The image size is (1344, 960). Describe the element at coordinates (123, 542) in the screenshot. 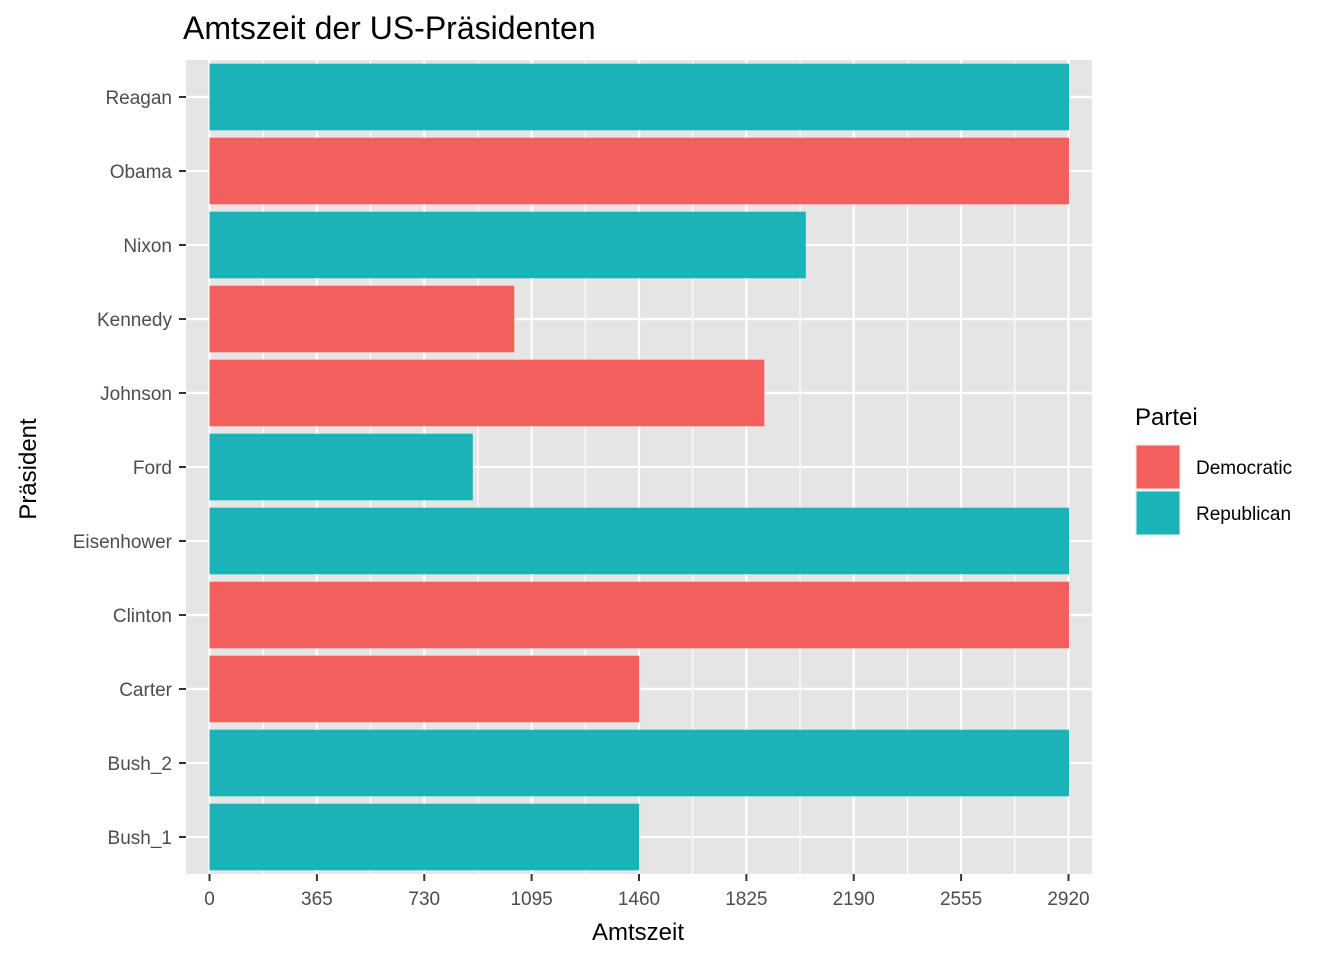

I see `y-tick-label: Eisenhower` at that location.